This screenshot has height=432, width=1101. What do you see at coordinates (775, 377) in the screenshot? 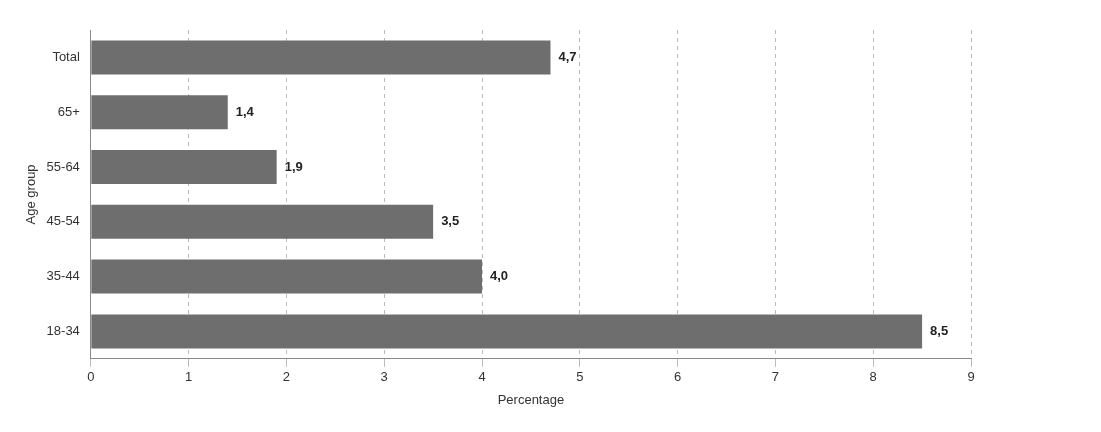
I see `x-tick-label: 7` at bounding box center [775, 377].